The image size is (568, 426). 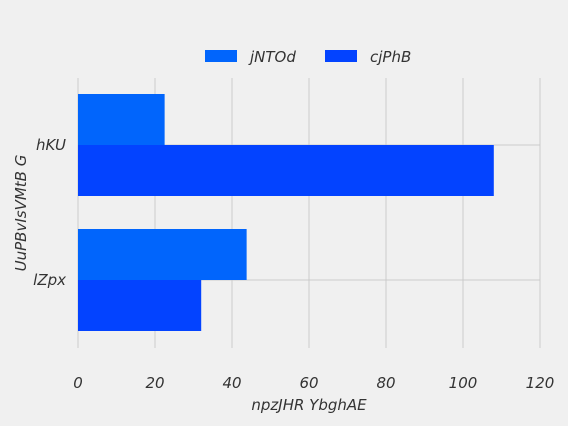 What do you see at coordinates (309, 405) in the screenshot?
I see `x-axis-title: npzJHR YbghAE` at bounding box center [309, 405].